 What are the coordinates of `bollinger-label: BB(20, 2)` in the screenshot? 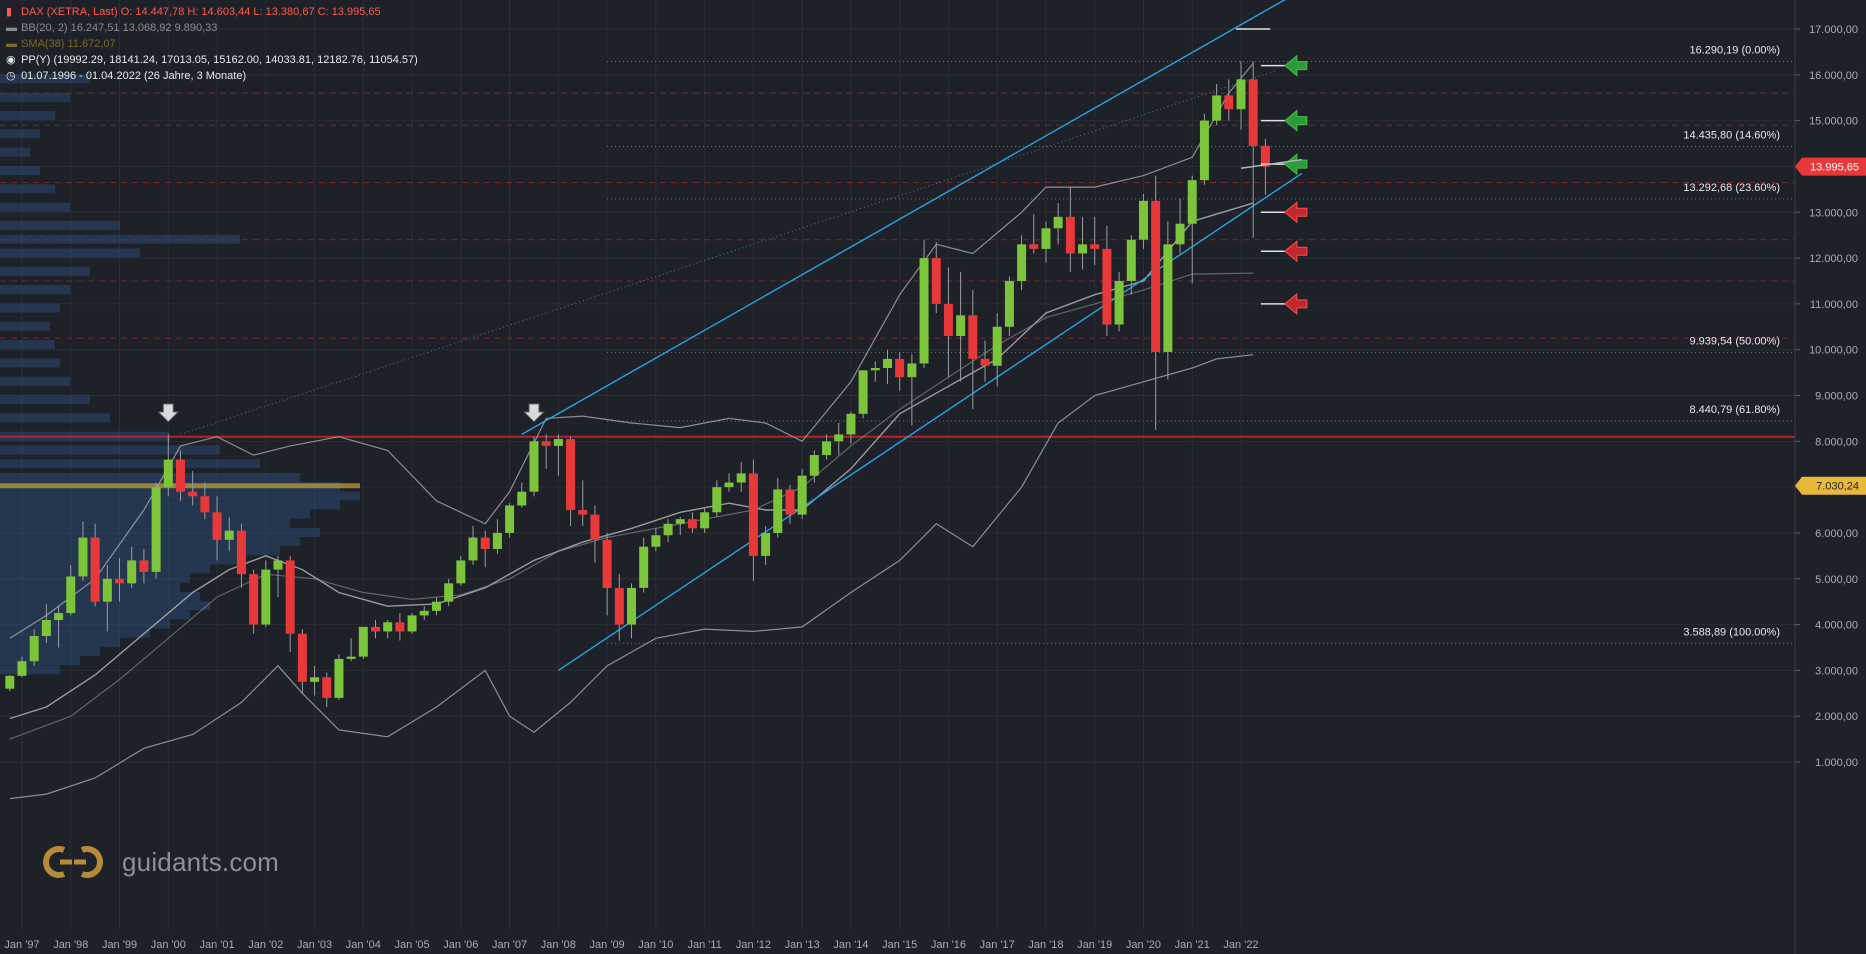 It's located at (44, 28).